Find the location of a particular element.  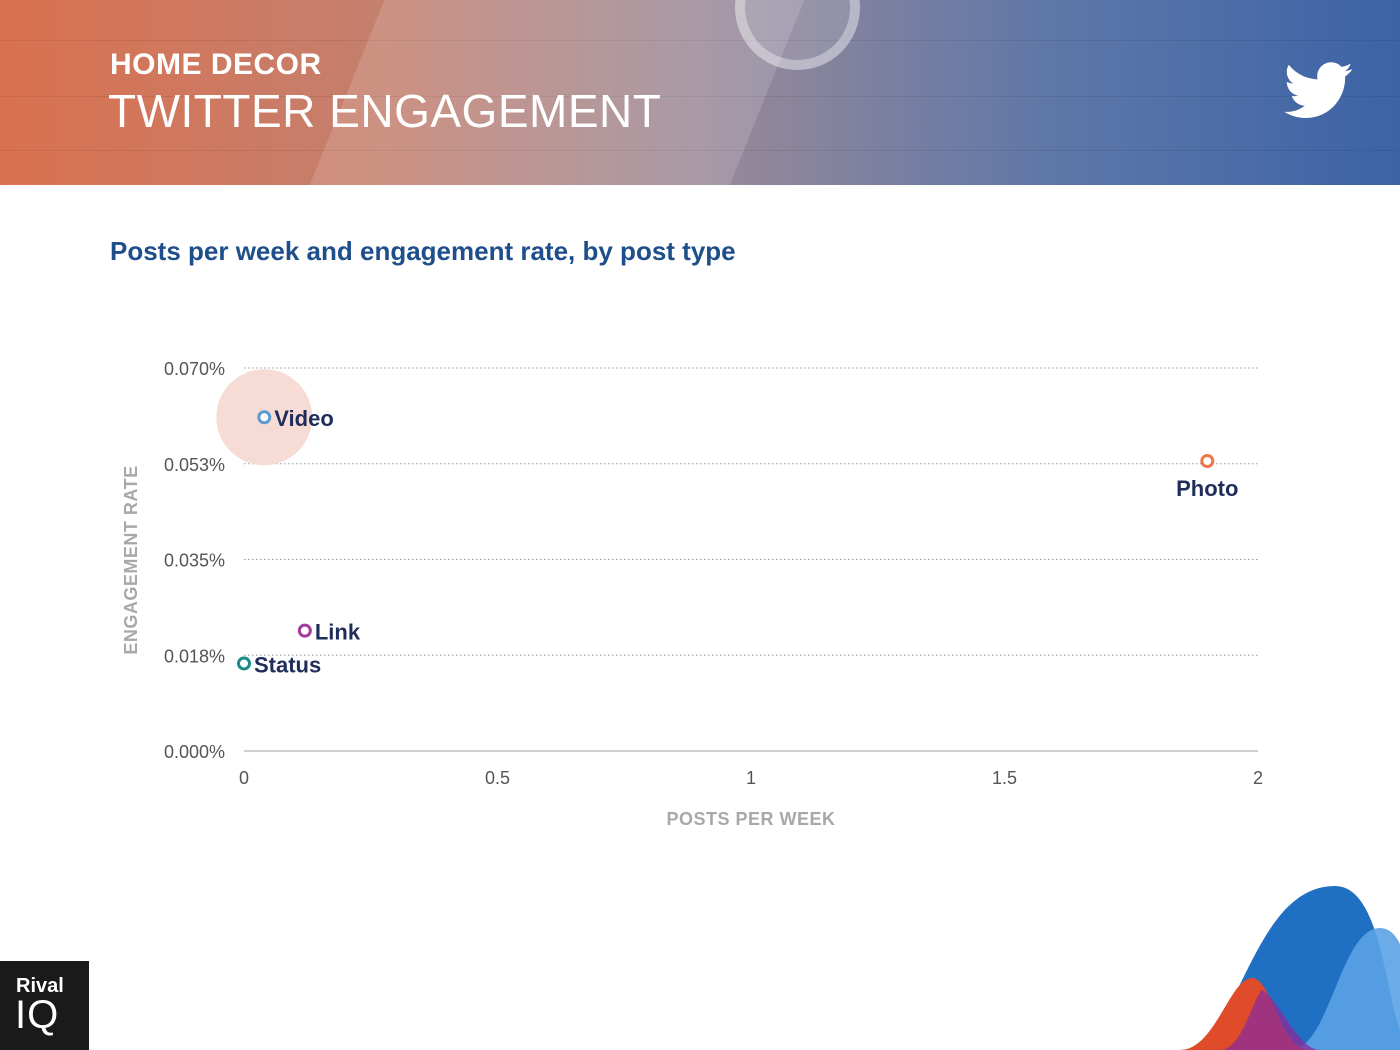

point-label-link: Link is located at coordinates (338, 632).